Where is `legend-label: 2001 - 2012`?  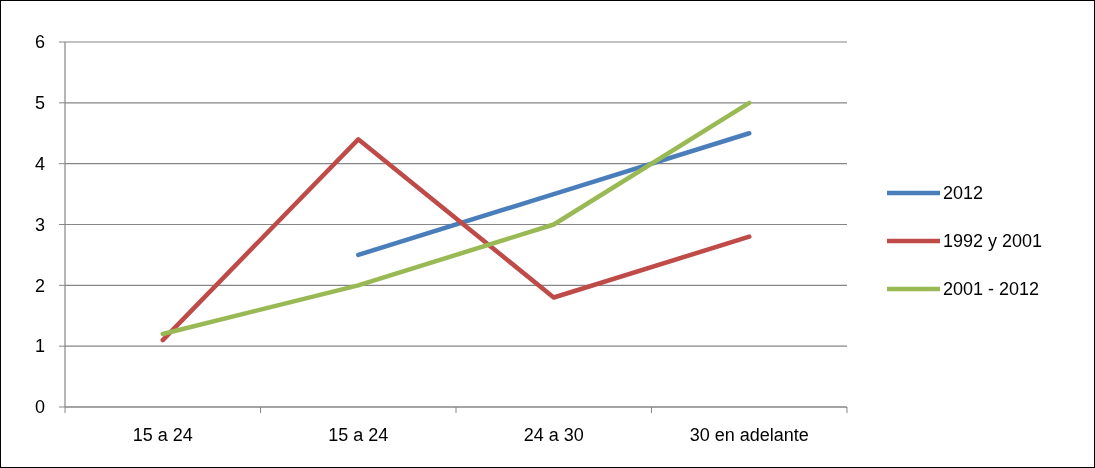 legend-label: 2001 - 2012 is located at coordinates (991, 289).